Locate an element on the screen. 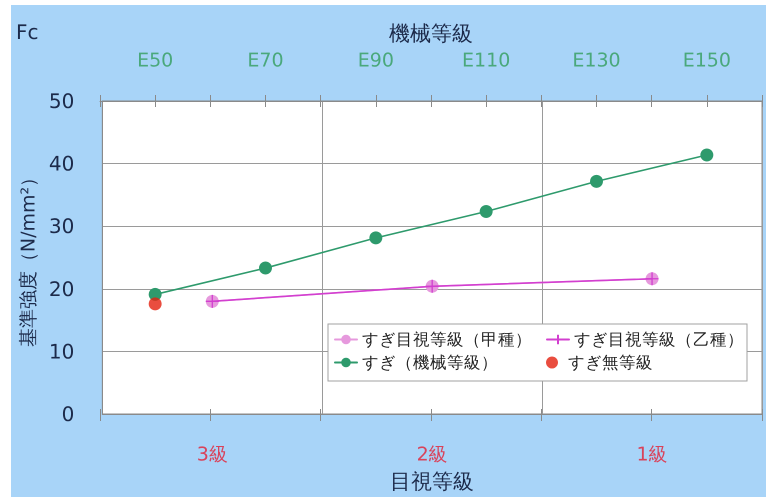  legend-label: すぎ目視等級（甲種） is located at coordinates (447, 339).